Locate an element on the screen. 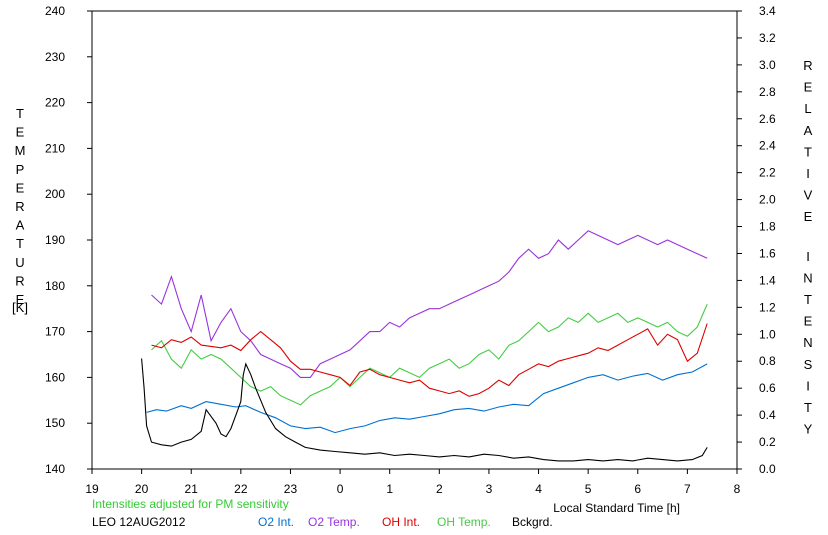  right-tick-label: 2.8 is located at coordinates (767, 92).